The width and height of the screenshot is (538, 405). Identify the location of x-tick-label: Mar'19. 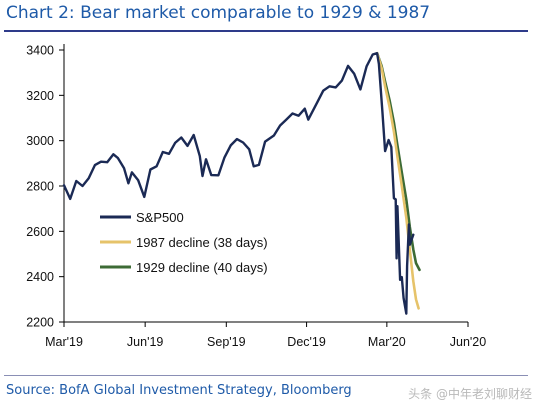
(64, 342).